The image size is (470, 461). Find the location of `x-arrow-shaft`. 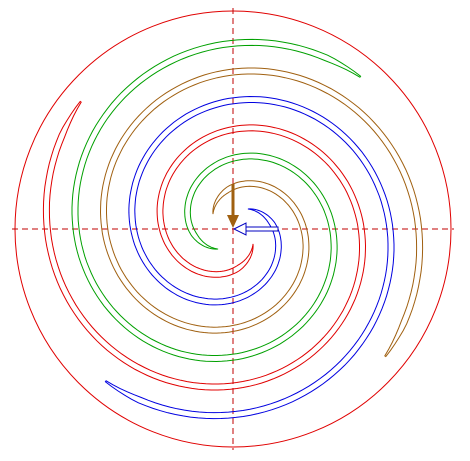

x-arrow-shaft is located at coordinates (261, 229).